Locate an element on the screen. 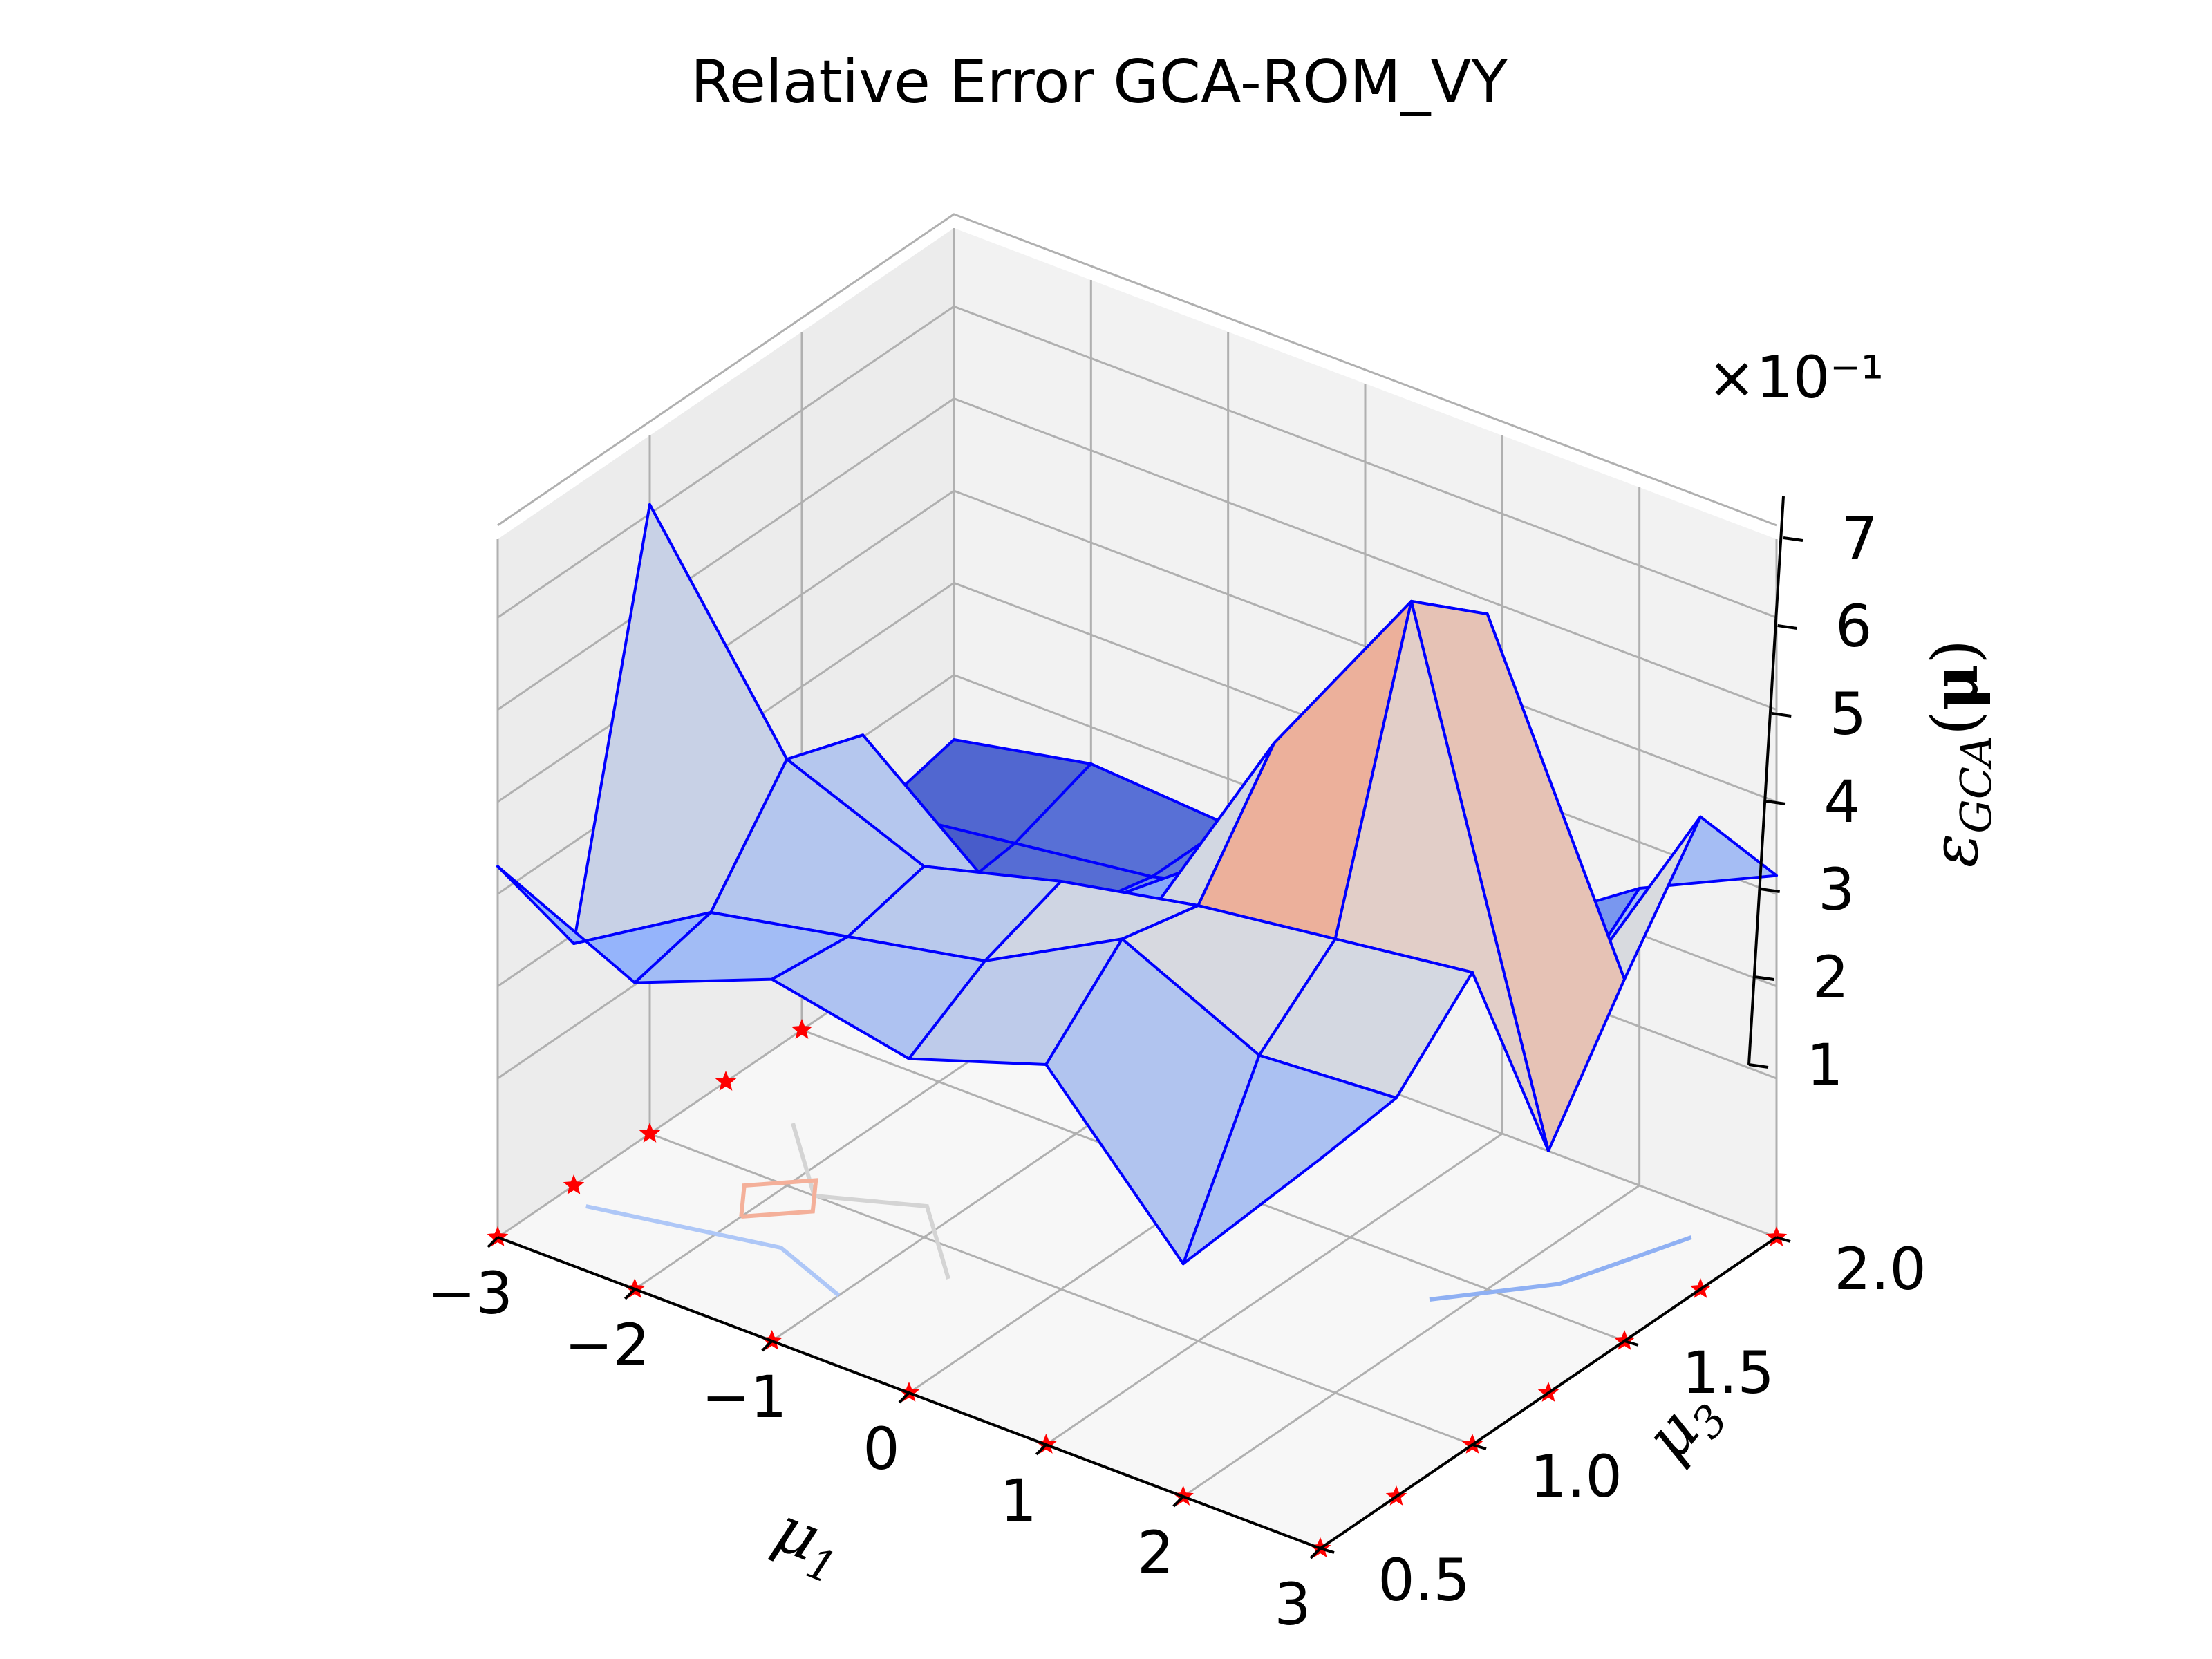 The height and width of the screenshot is (1659, 2212). z-axis-label: εGCA(μ) is located at coordinates (1960, 753).